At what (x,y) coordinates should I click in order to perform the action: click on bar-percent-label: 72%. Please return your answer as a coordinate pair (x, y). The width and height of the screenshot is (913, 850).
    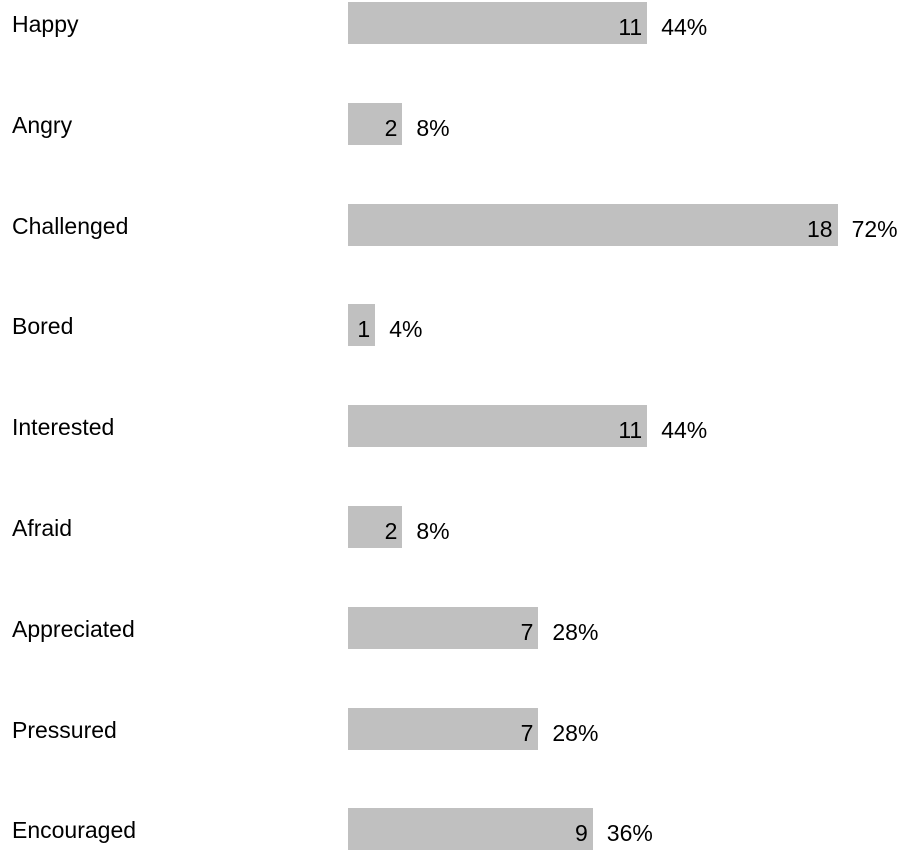
    Looking at the image, I should click on (874, 228).